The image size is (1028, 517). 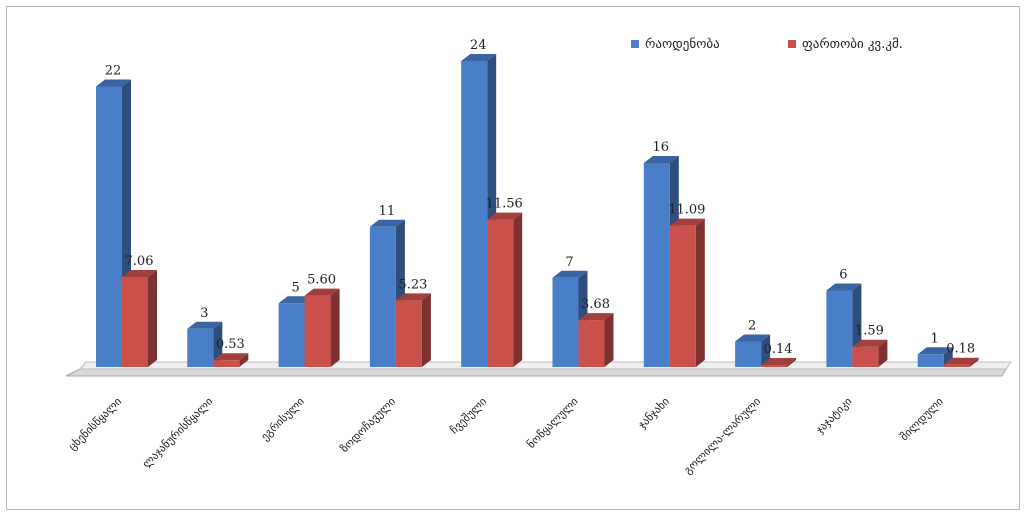 What do you see at coordinates (869, 331) in the screenshot?
I see `data-label-area-8: 1.59` at bounding box center [869, 331].